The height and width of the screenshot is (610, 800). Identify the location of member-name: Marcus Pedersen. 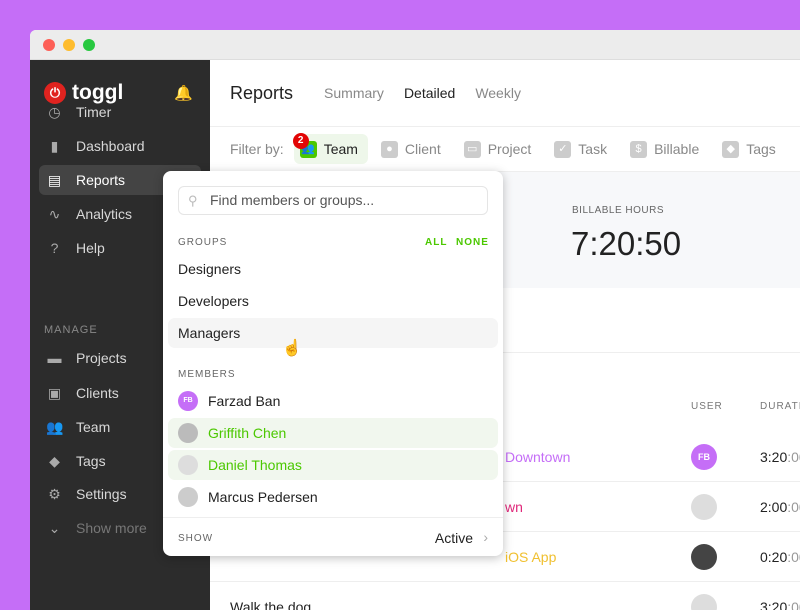
(263, 497).